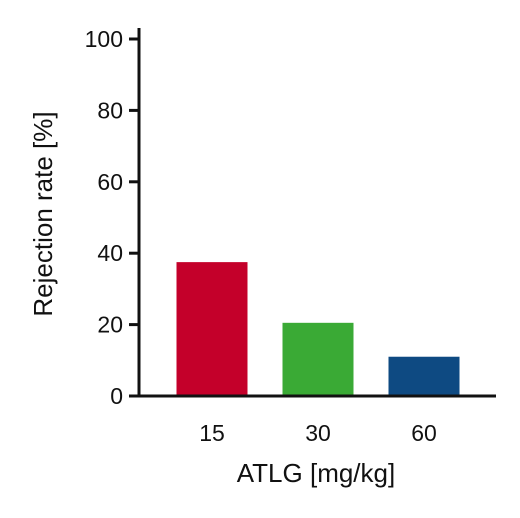 The image size is (520, 518). I want to click on x-axis-ticks: 15 30 60, so click(318, 433).